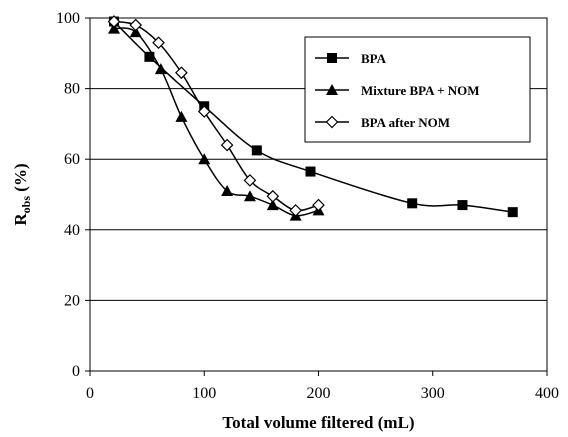 Image resolution: width=568 pixels, height=437 pixels. Describe the element at coordinates (72, 230) in the screenshot. I see `y-tick-label: 40` at that location.